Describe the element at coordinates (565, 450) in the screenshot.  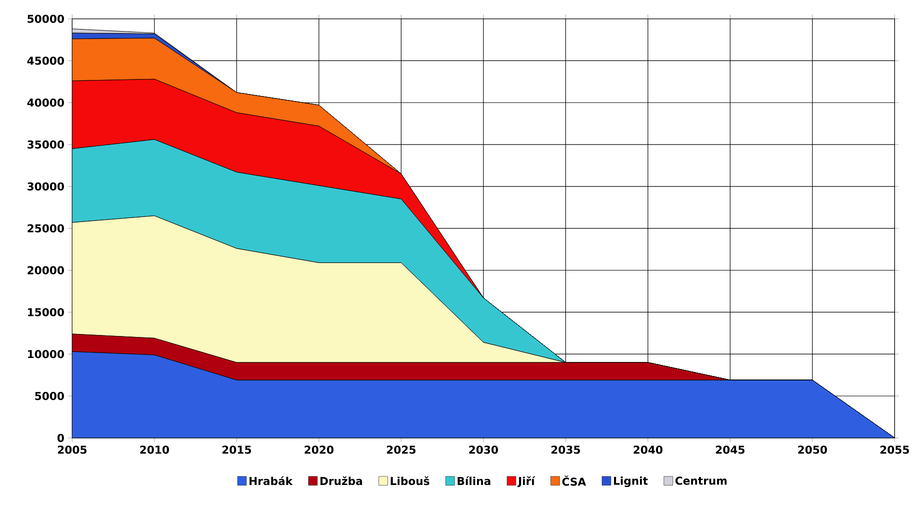
I see `x-tick-label: 2035` at that location.